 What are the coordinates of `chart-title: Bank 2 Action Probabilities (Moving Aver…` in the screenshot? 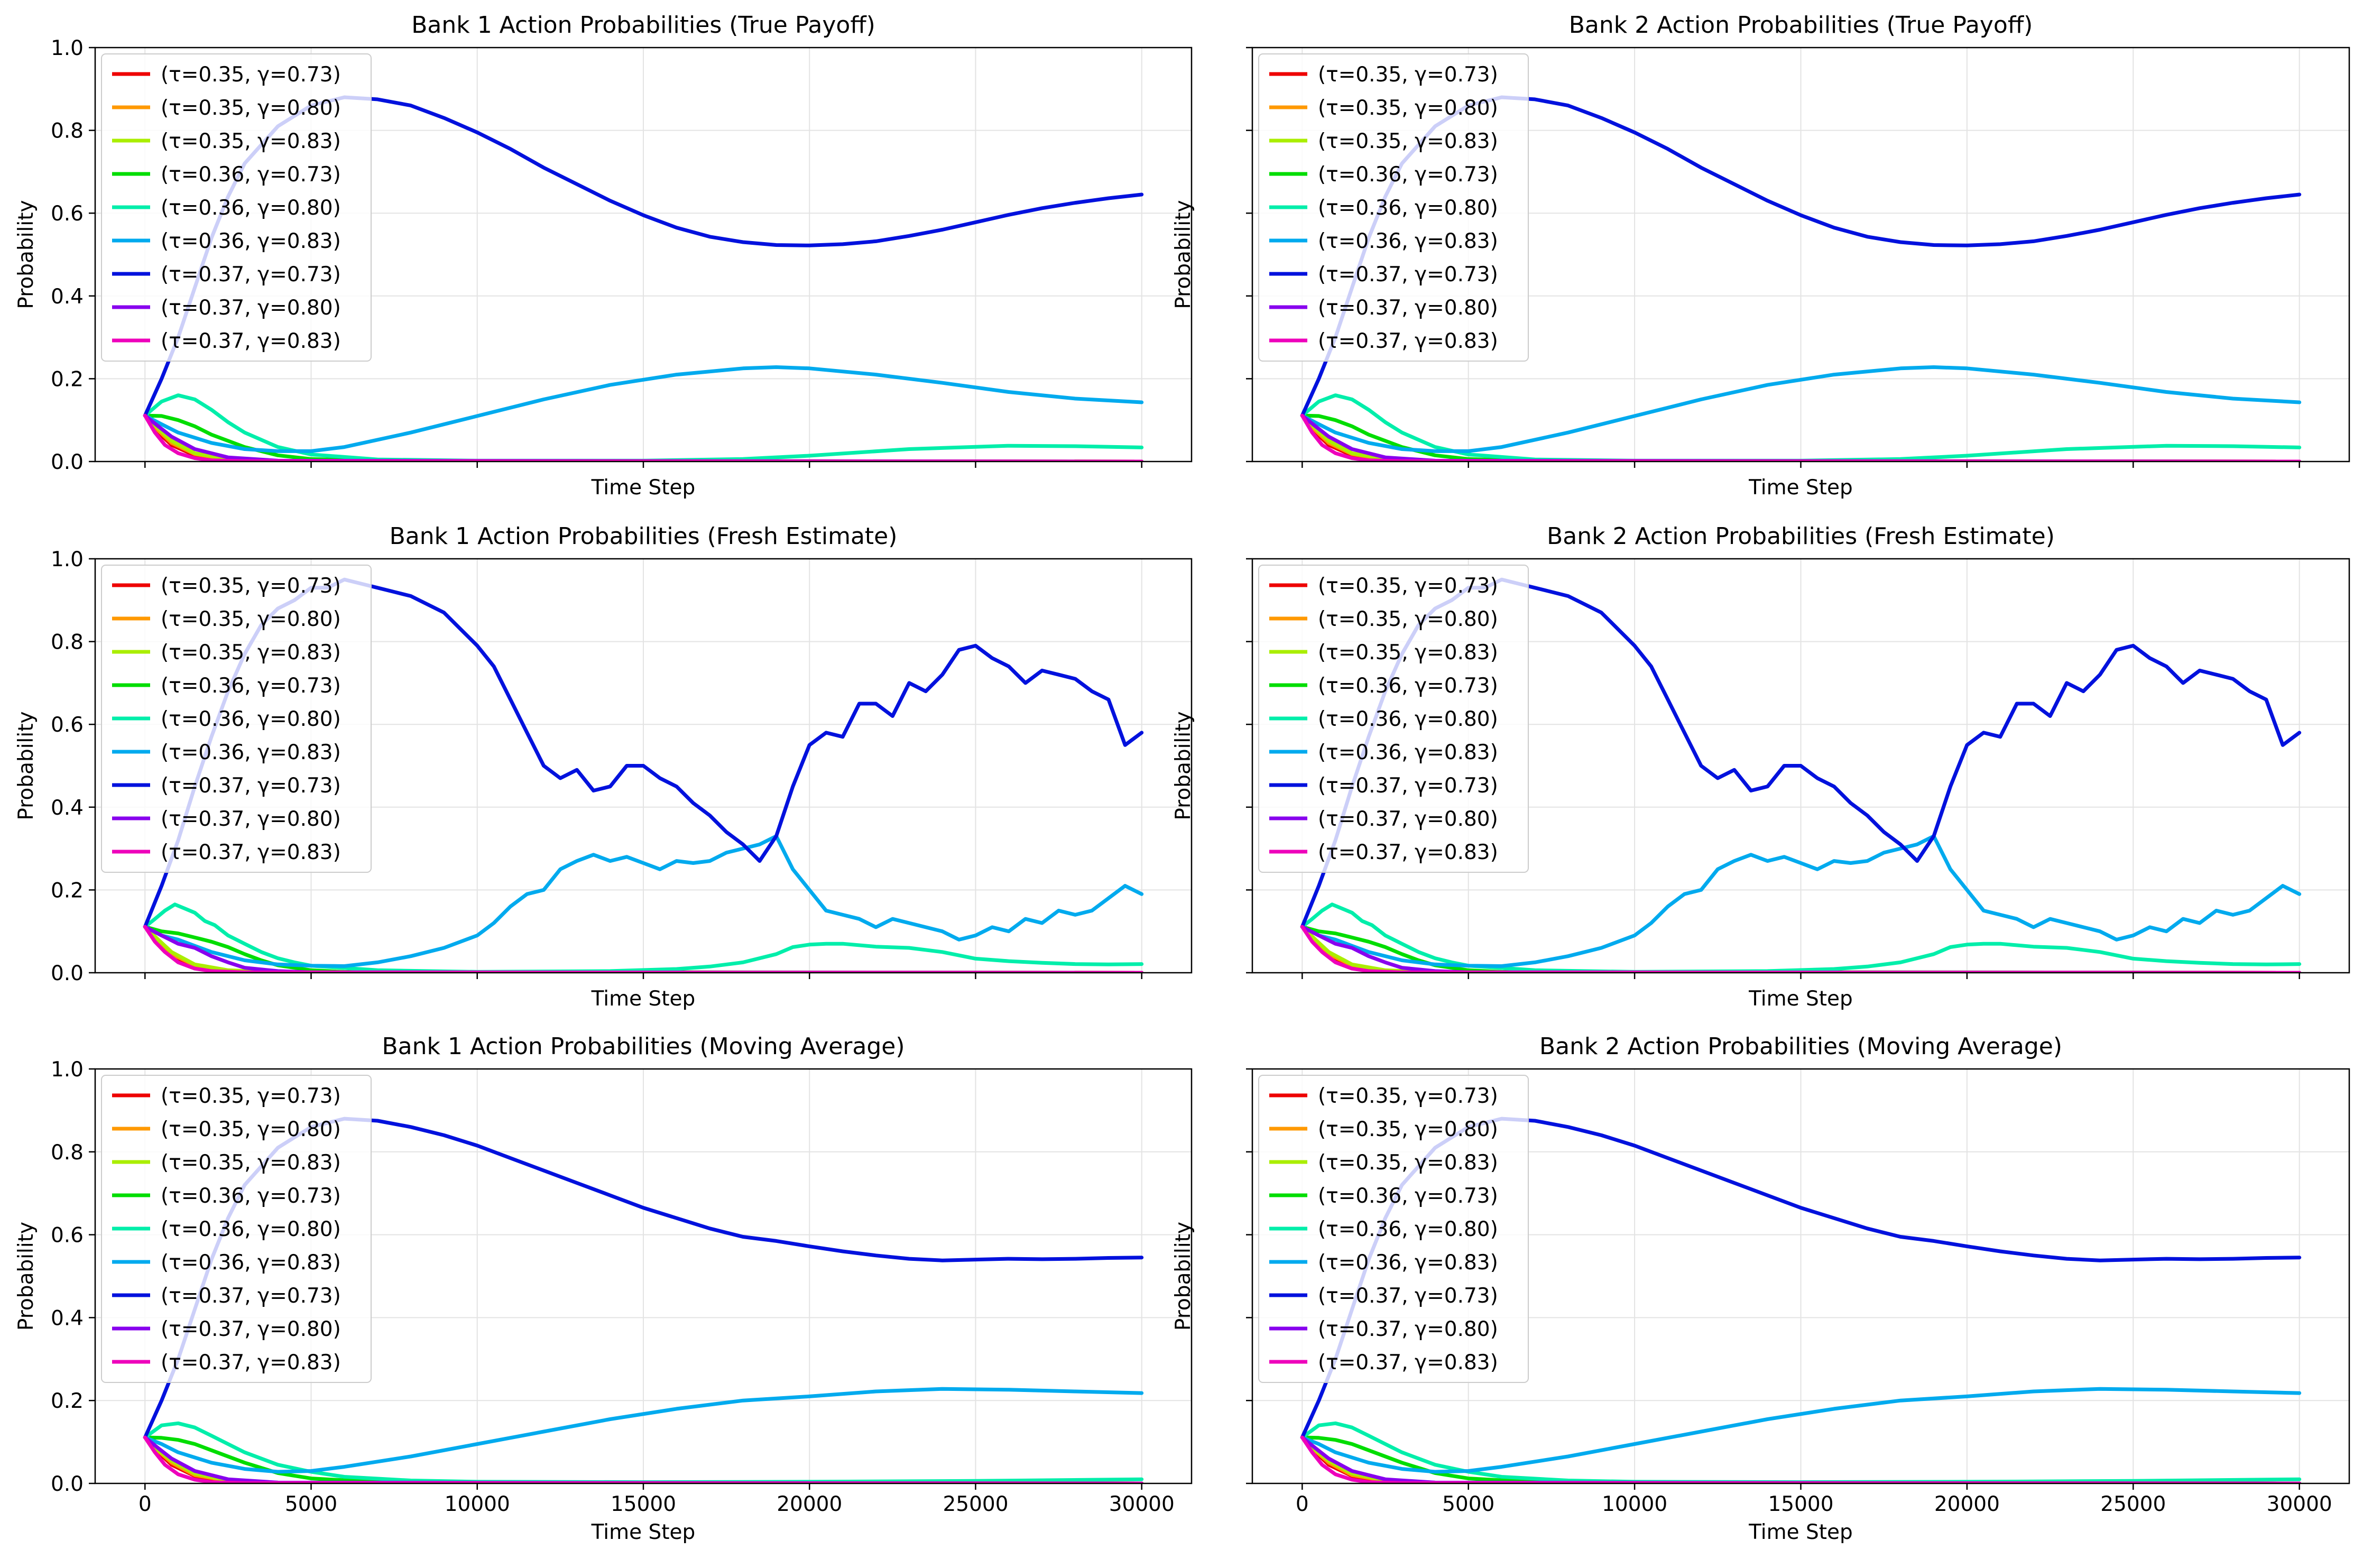 It's located at (1800, 1046).